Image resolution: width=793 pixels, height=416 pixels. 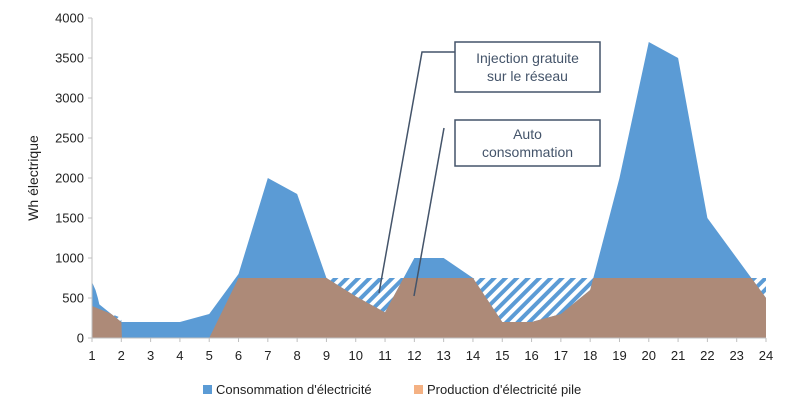 I want to click on x-tick-label: 19, so click(x=619, y=355).